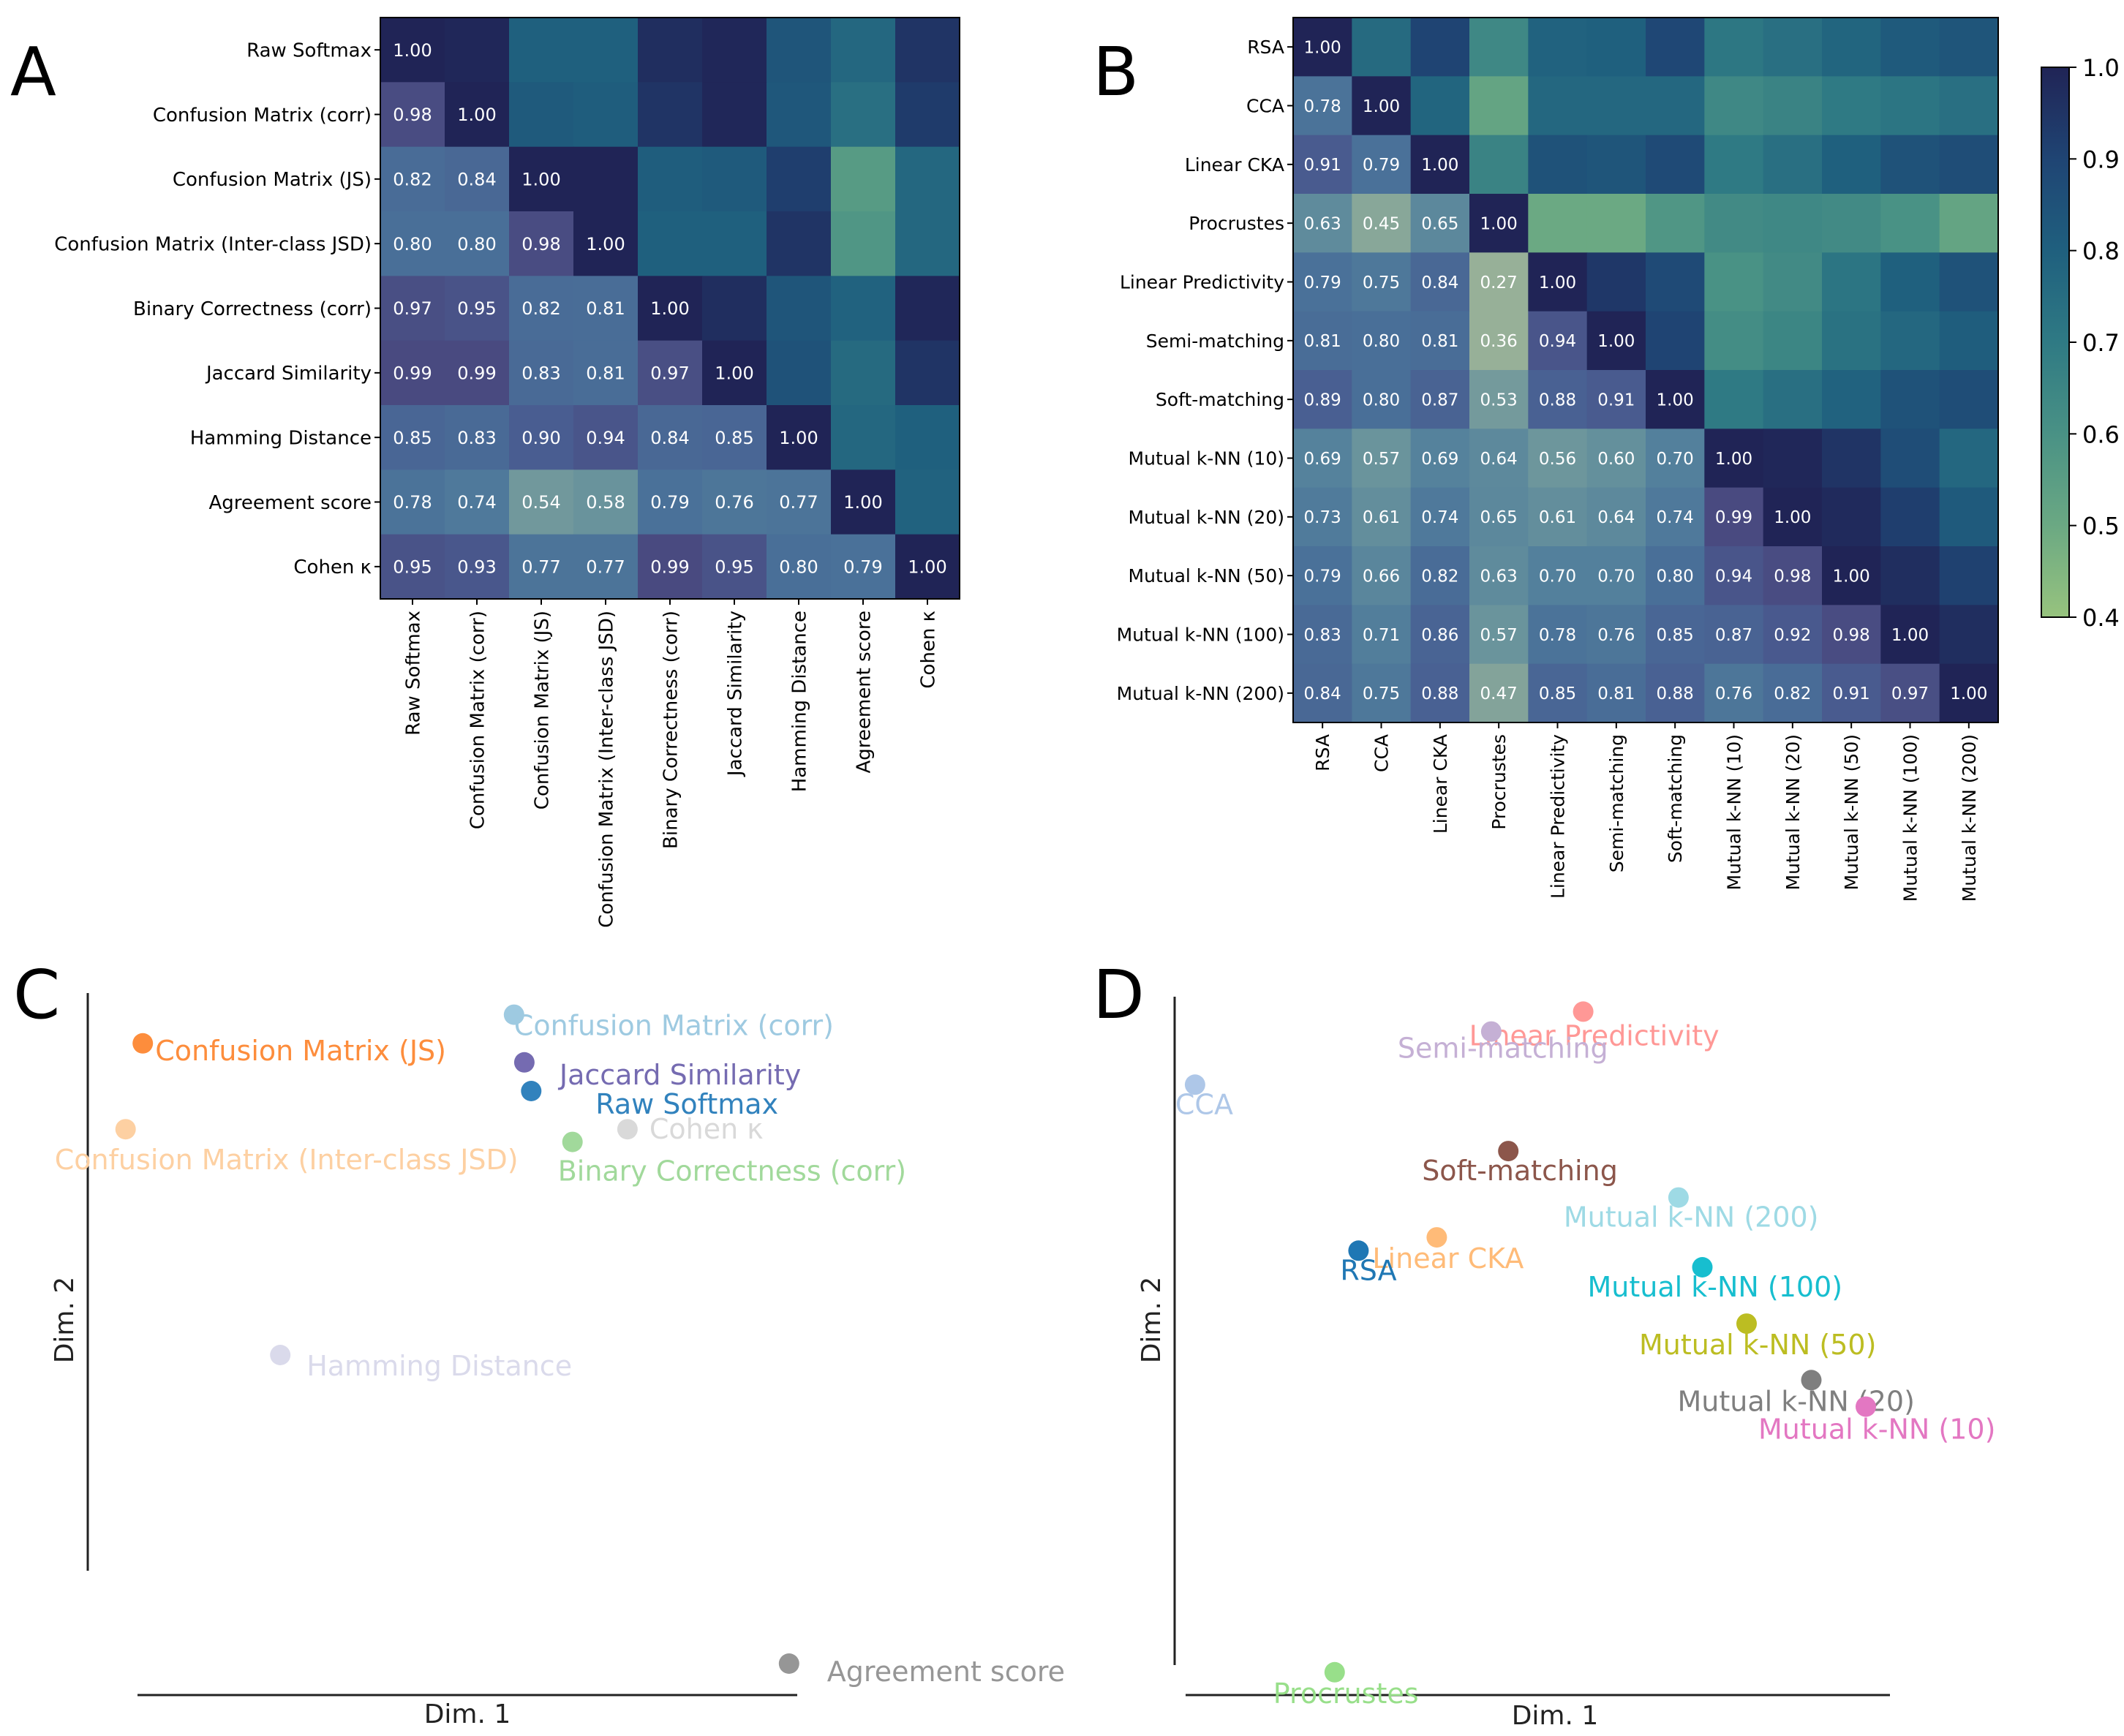 The height and width of the screenshot is (1736, 2124). I want to click on heatmap-b-cell-label: 1.00, so click(1734, 460).